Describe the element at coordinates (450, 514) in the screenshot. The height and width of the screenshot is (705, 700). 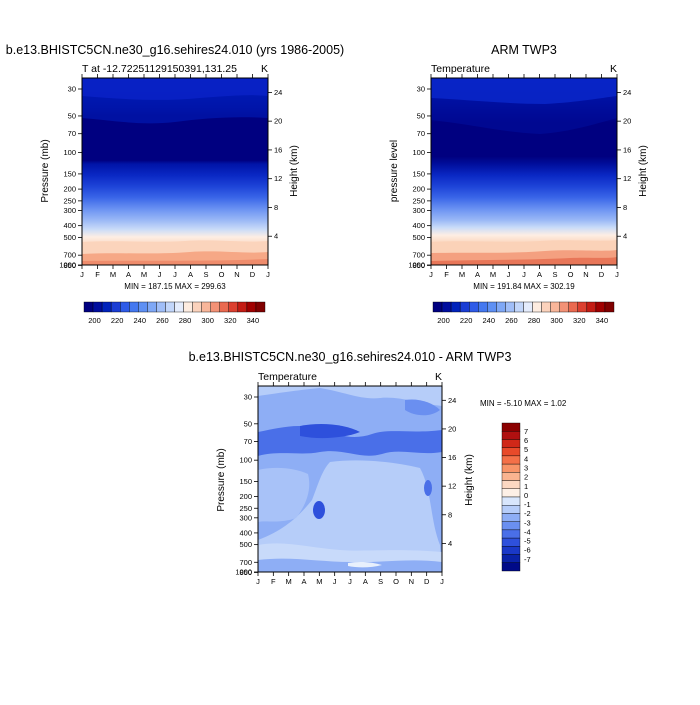
I see `y-tick-right-label: 8` at that location.